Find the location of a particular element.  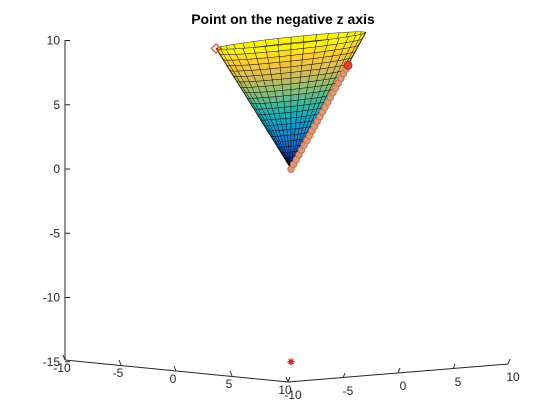

z-axis: -15 -10 -5 0 5 10 is located at coordinates (56, 201).